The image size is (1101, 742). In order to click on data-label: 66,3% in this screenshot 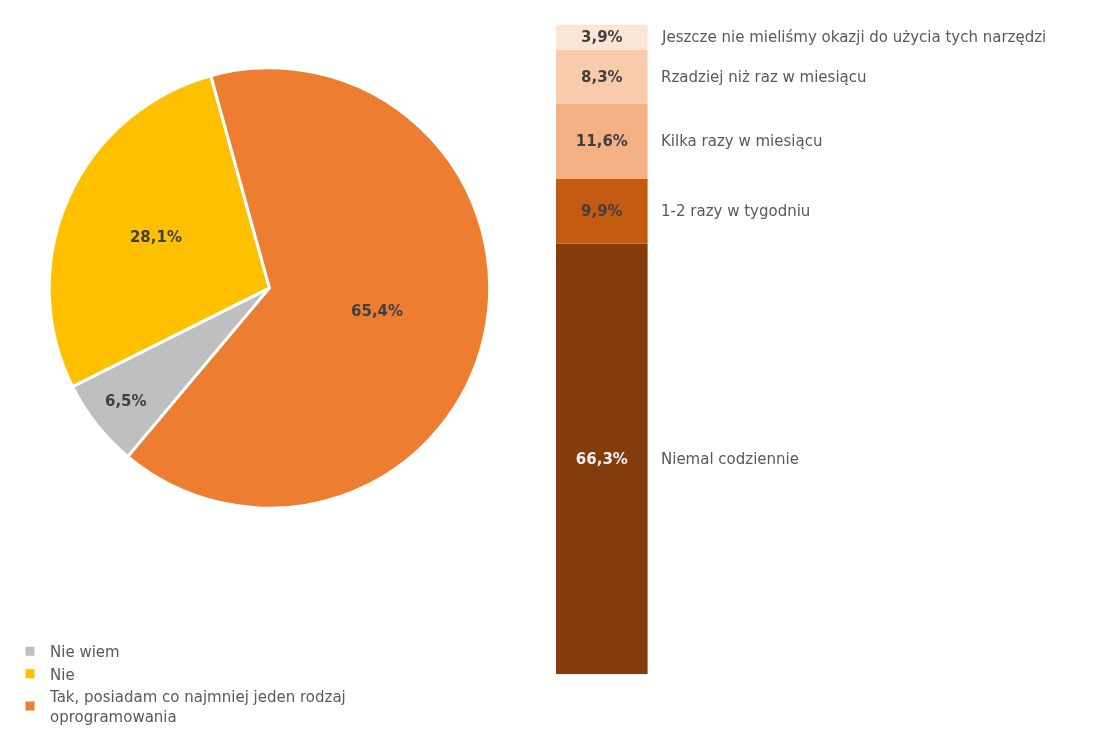, I will do `click(601, 458)`.